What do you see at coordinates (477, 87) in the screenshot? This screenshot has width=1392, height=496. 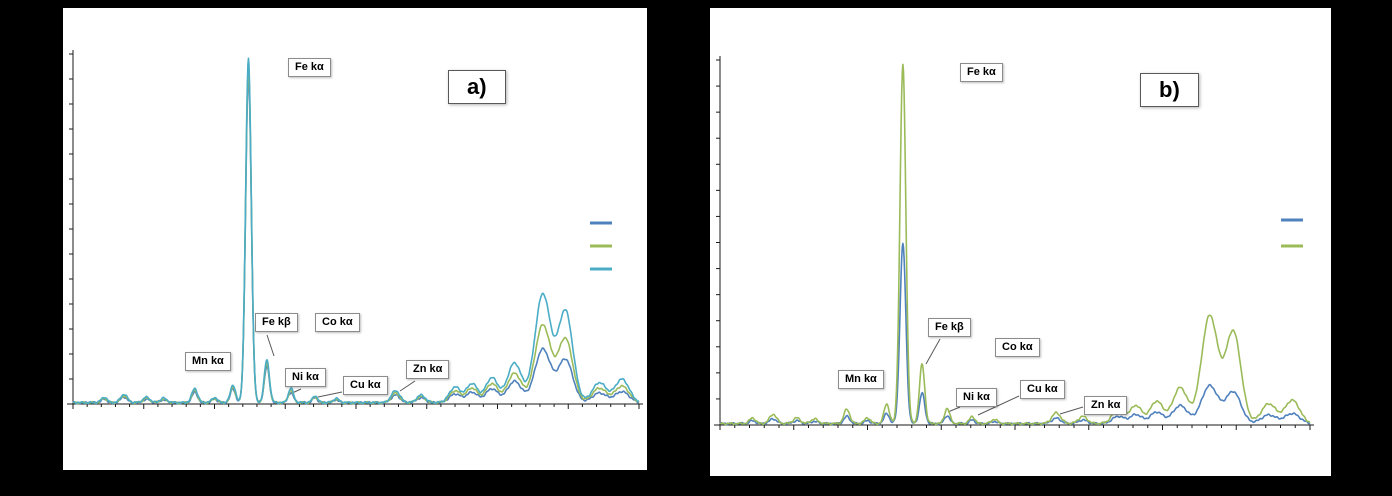 I see `panel-label-a: a)` at bounding box center [477, 87].